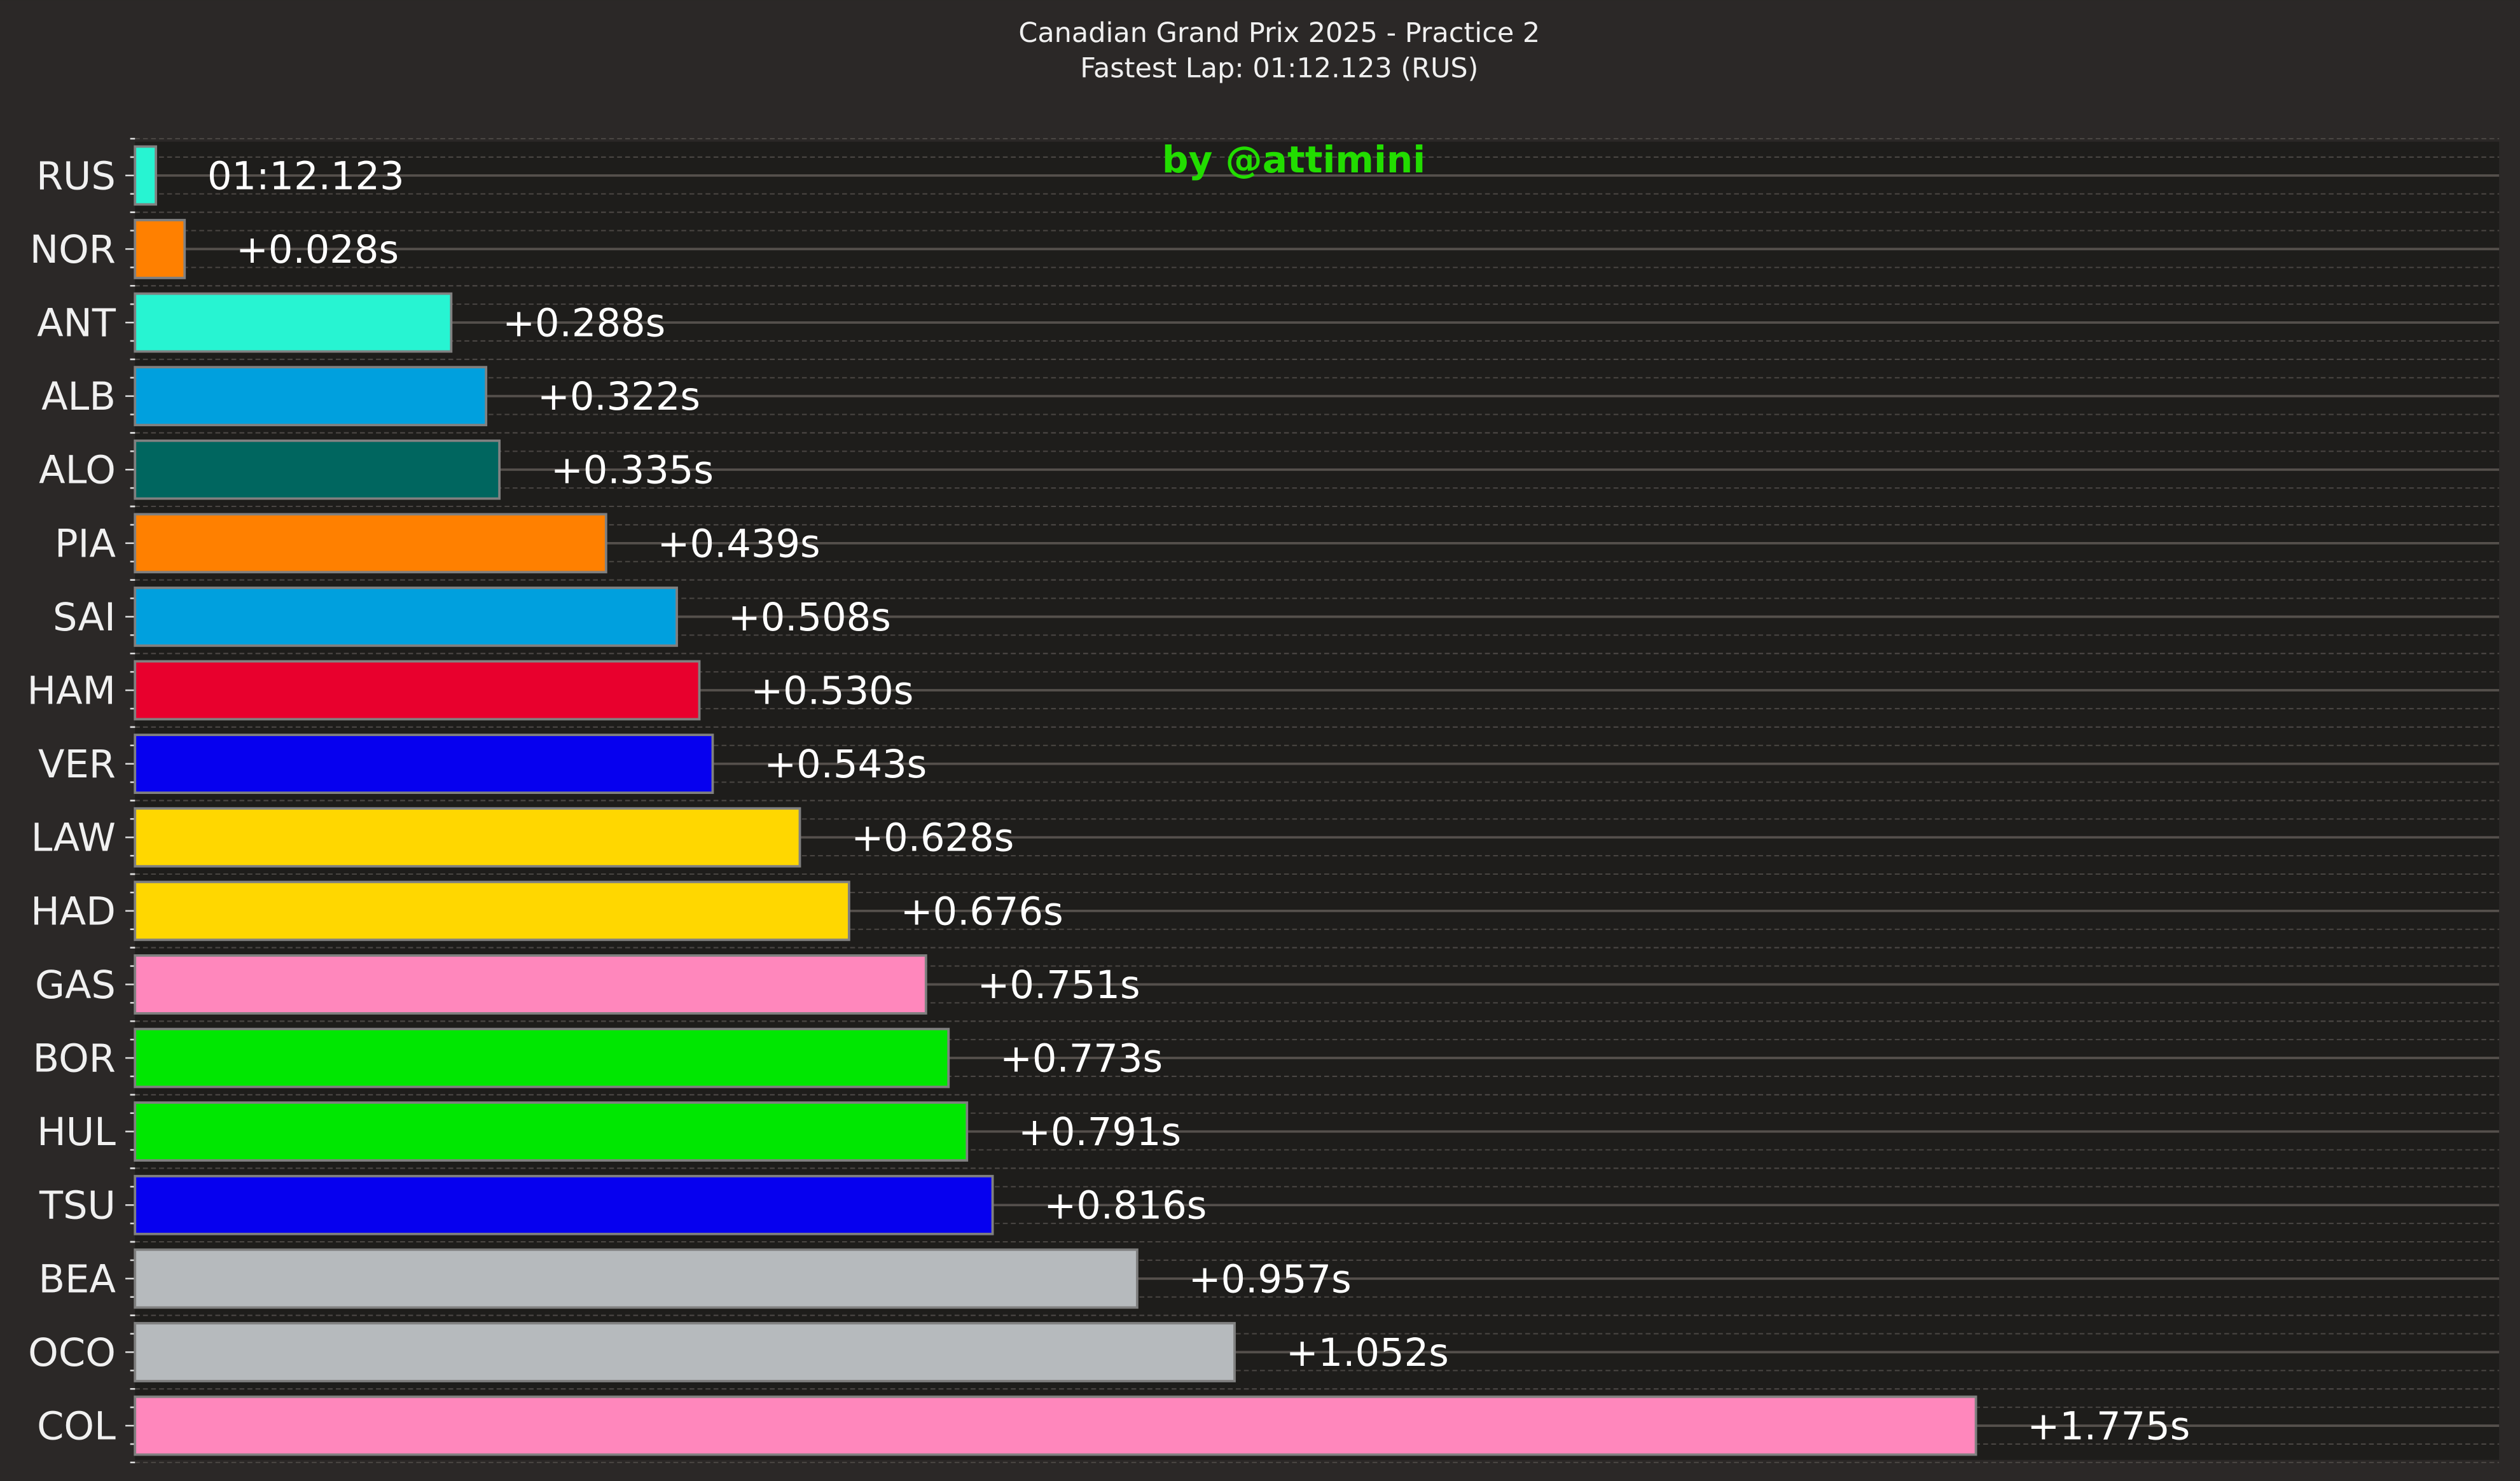  What do you see at coordinates (406, 617) in the screenshot?
I see `bar-sai` at bounding box center [406, 617].